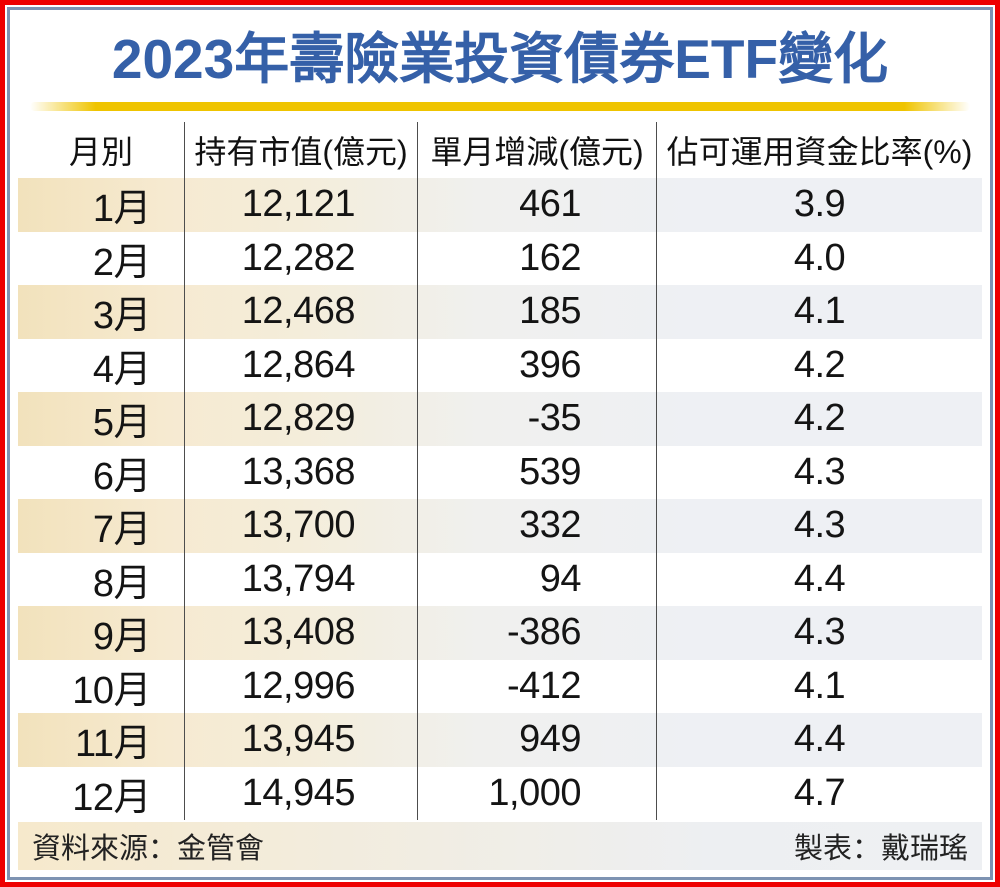 Image resolution: width=1000 pixels, height=887 pixels. Describe the element at coordinates (537, 472) in the screenshot. I see `cell-monthly-change: 539` at that location.